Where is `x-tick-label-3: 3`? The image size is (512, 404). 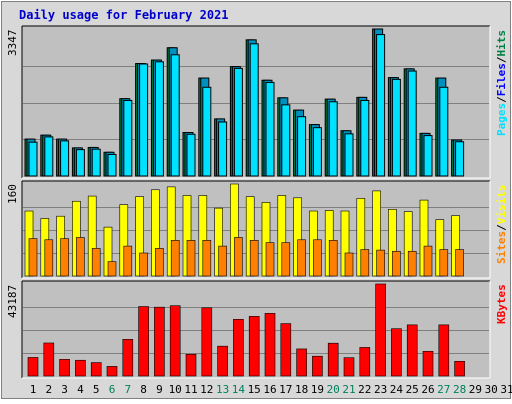 x-tick-label-3: 3 is located at coordinates (64, 389).